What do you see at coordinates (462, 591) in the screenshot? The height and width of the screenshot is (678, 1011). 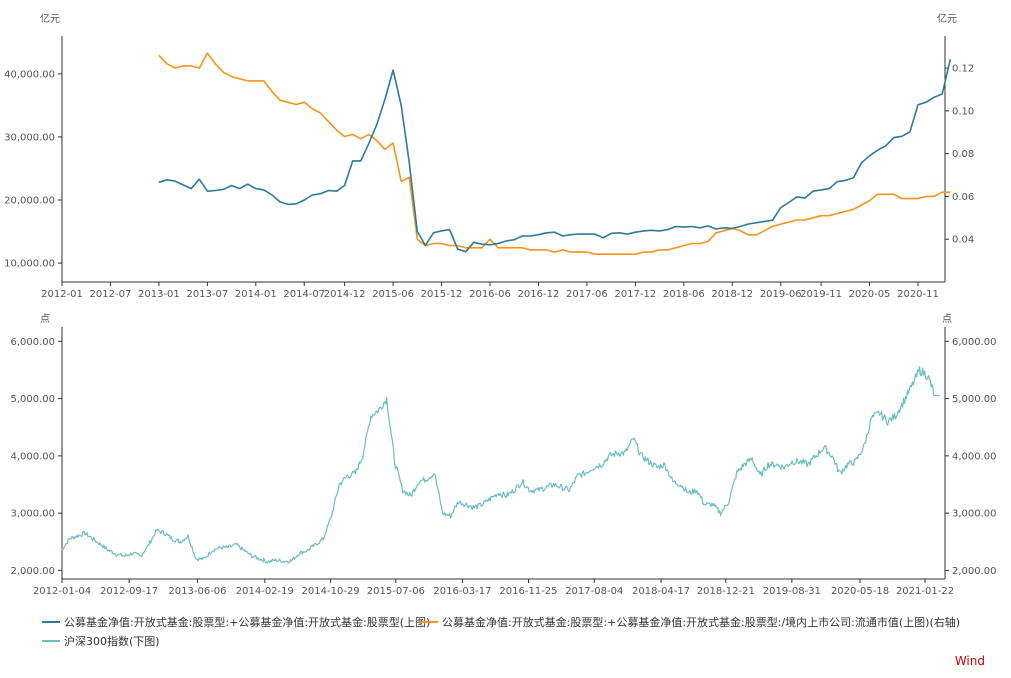 I see `bottom-x-tick-label: 2016-03-17` at bounding box center [462, 591].